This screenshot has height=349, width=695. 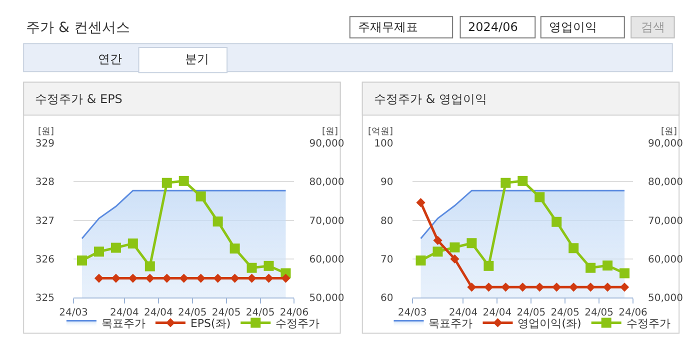 What do you see at coordinates (44, 260) in the screenshot?
I see `y-tick-label: 326` at bounding box center [44, 260].